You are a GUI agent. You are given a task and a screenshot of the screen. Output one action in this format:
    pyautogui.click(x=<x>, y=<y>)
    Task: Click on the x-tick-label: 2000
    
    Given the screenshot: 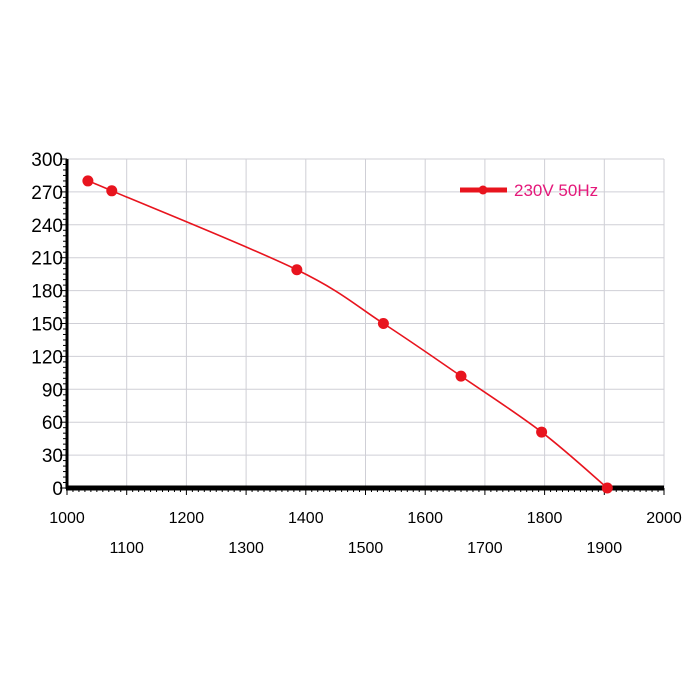 What is the action you would take?
    pyautogui.click(x=664, y=518)
    